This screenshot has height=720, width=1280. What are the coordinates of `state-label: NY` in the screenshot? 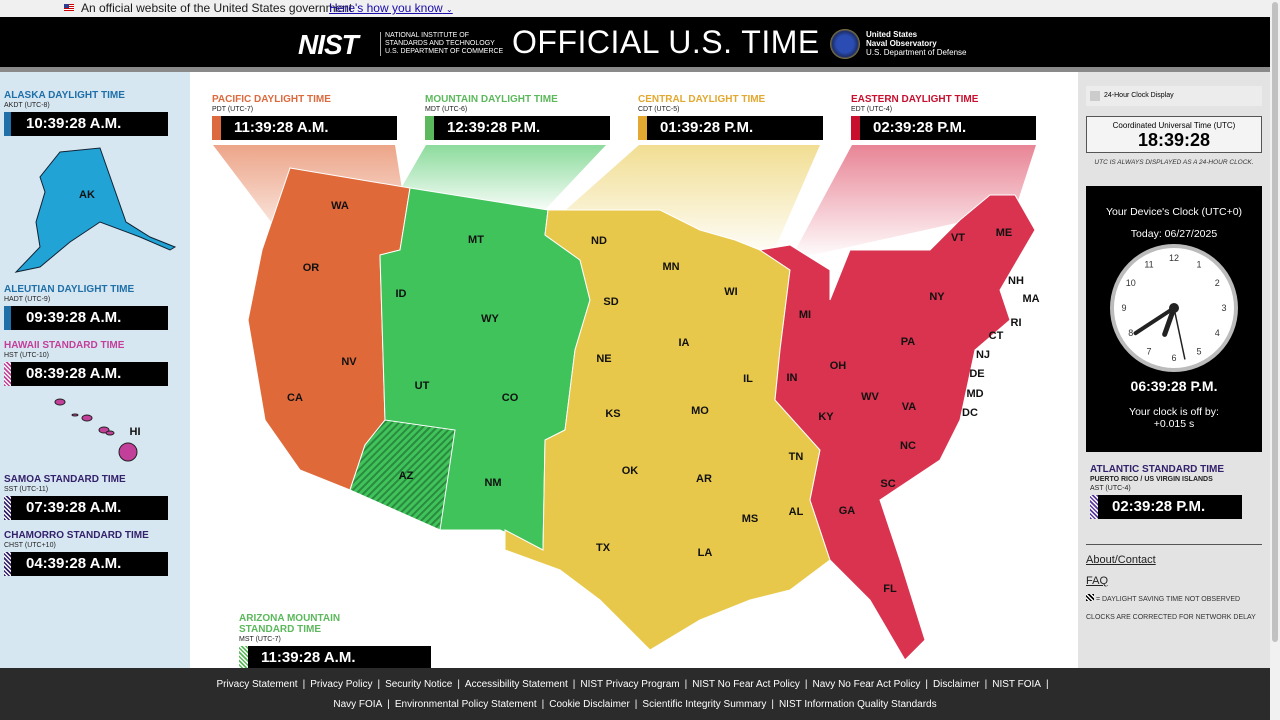 It's located at (937, 297).